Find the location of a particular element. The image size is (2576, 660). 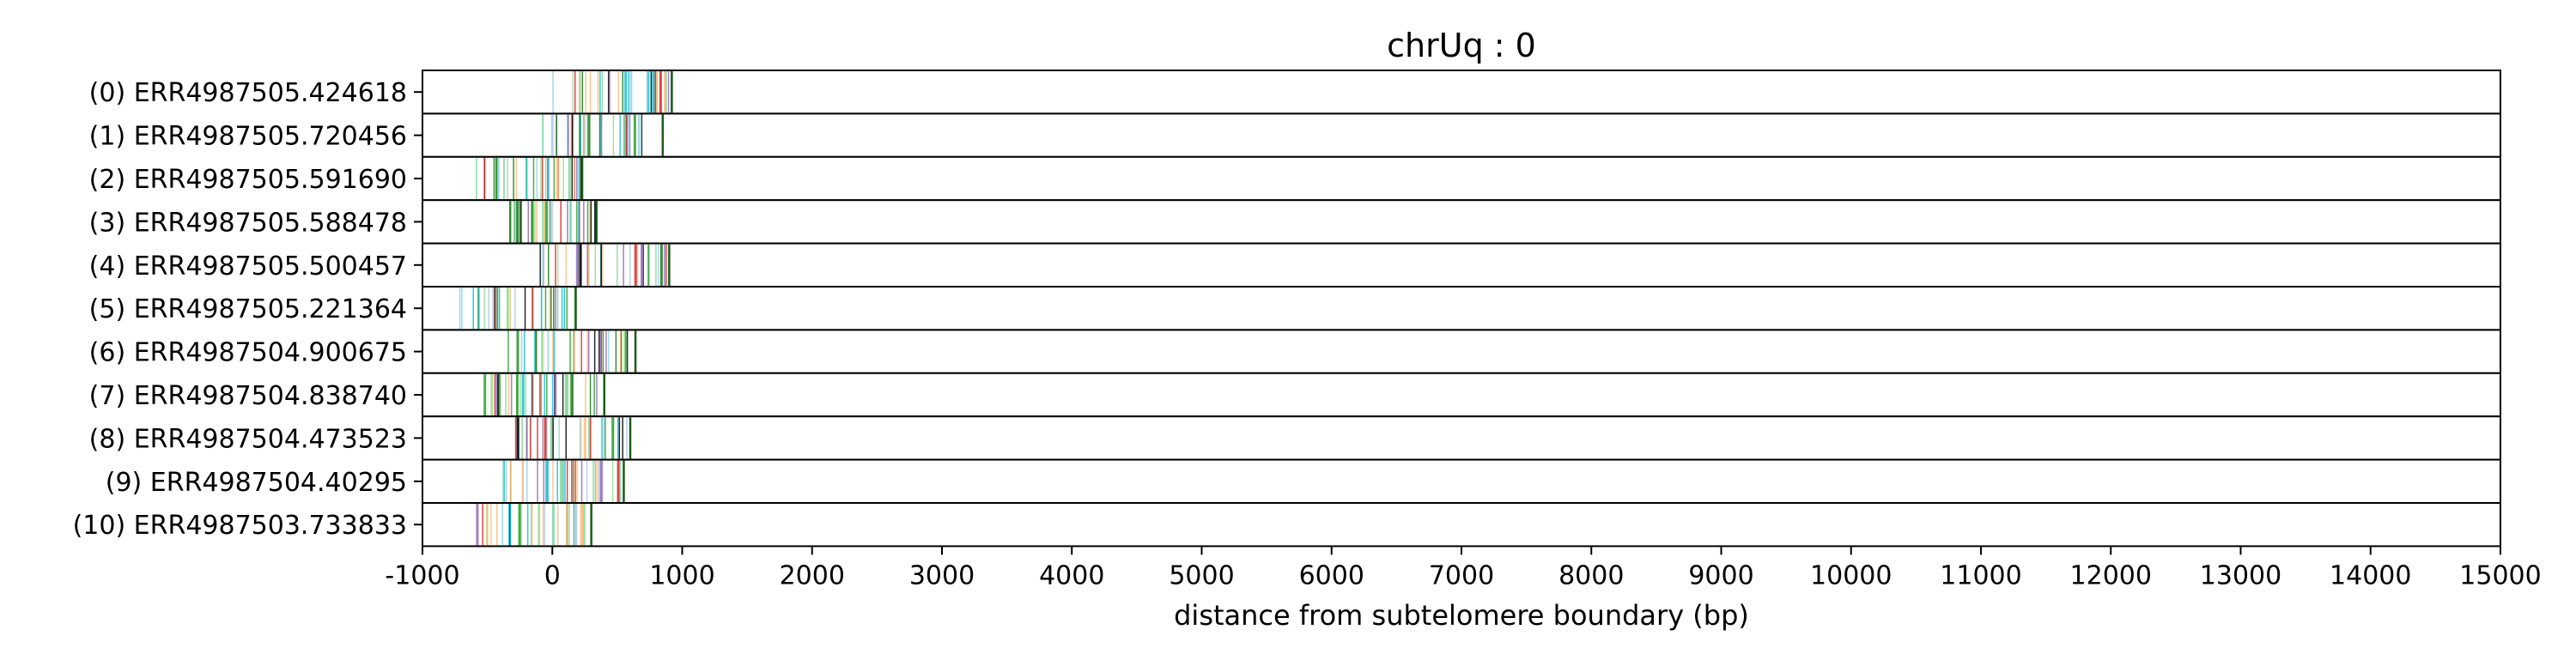

read-row-1: (1) ERR4987505.720456 is located at coordinates (1295, 135).